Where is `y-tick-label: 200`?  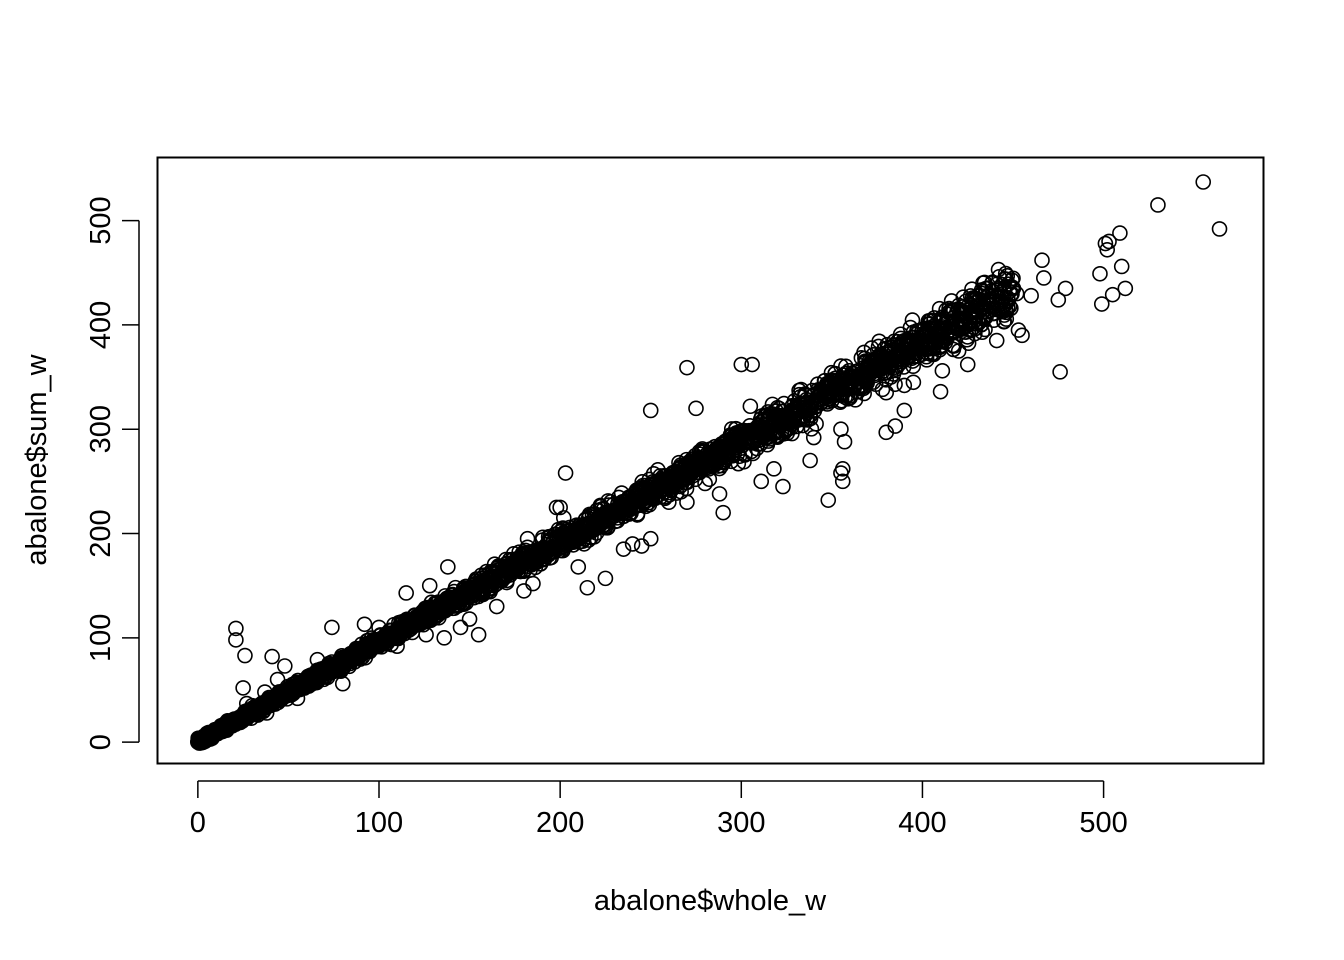
y-tick-label: 200 is located at coordinates (101, 533).